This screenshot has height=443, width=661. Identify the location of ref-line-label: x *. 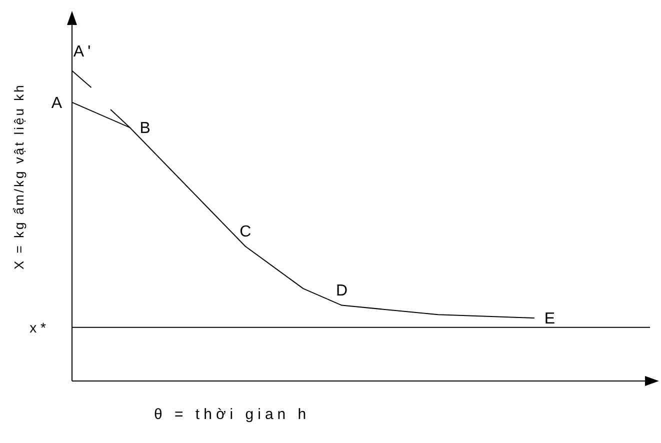
(38, 327).